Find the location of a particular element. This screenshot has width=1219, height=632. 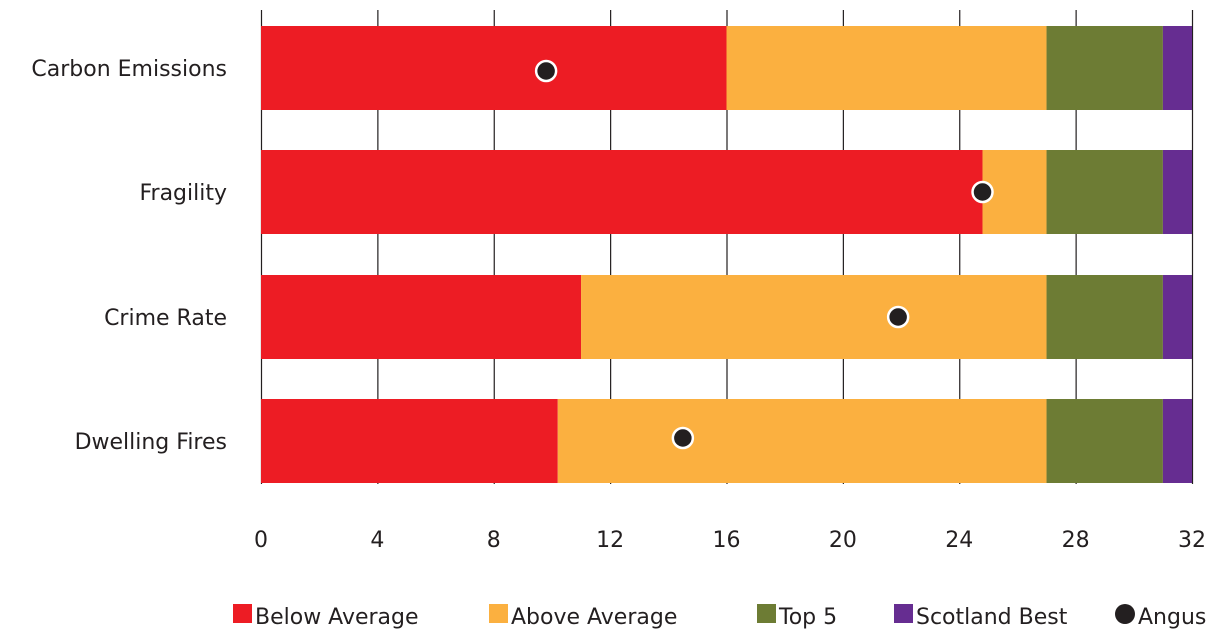

legend-label: Below Average is located at coordinates (337, 617).